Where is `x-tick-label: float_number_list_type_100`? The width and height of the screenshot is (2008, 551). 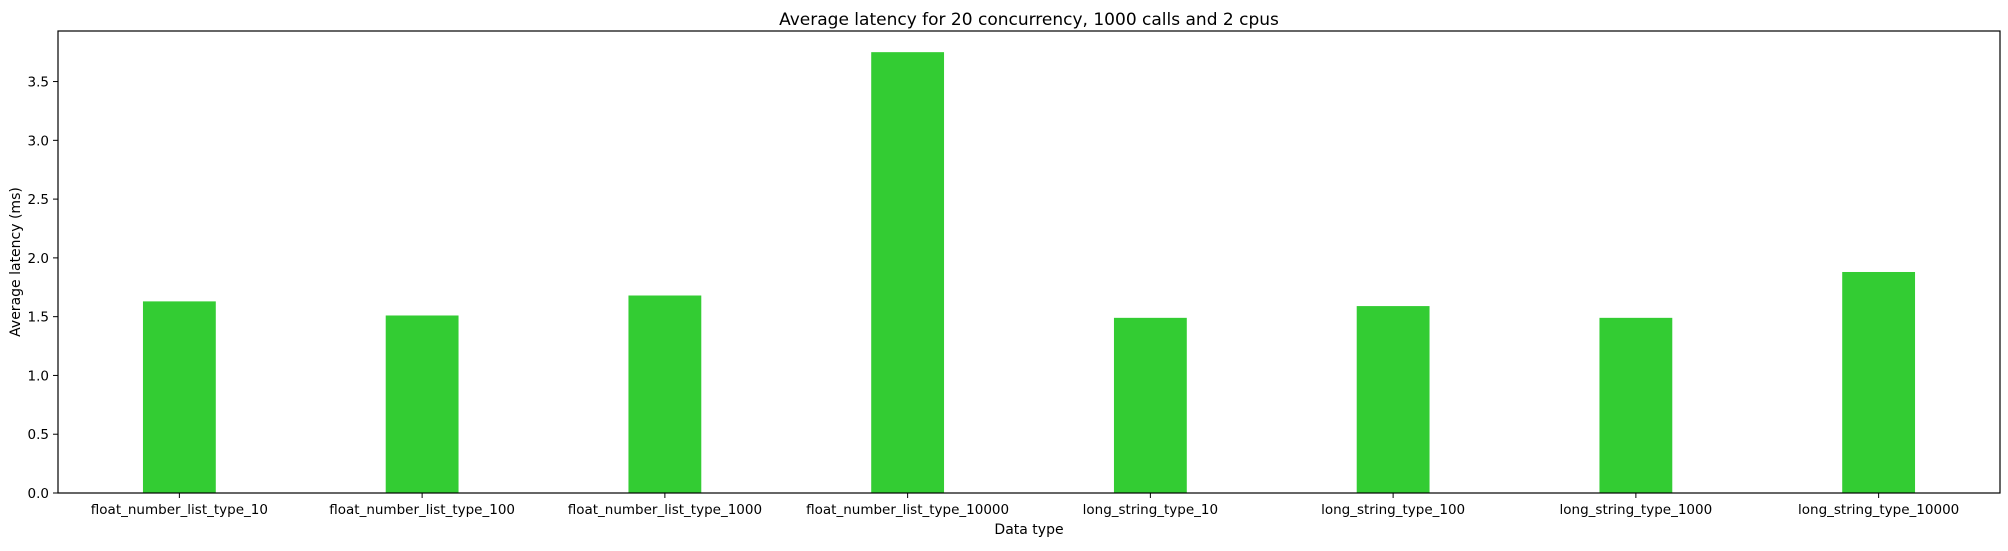 x-tick-label: float_number_list_type_100 is located at coordinates (422, 510).